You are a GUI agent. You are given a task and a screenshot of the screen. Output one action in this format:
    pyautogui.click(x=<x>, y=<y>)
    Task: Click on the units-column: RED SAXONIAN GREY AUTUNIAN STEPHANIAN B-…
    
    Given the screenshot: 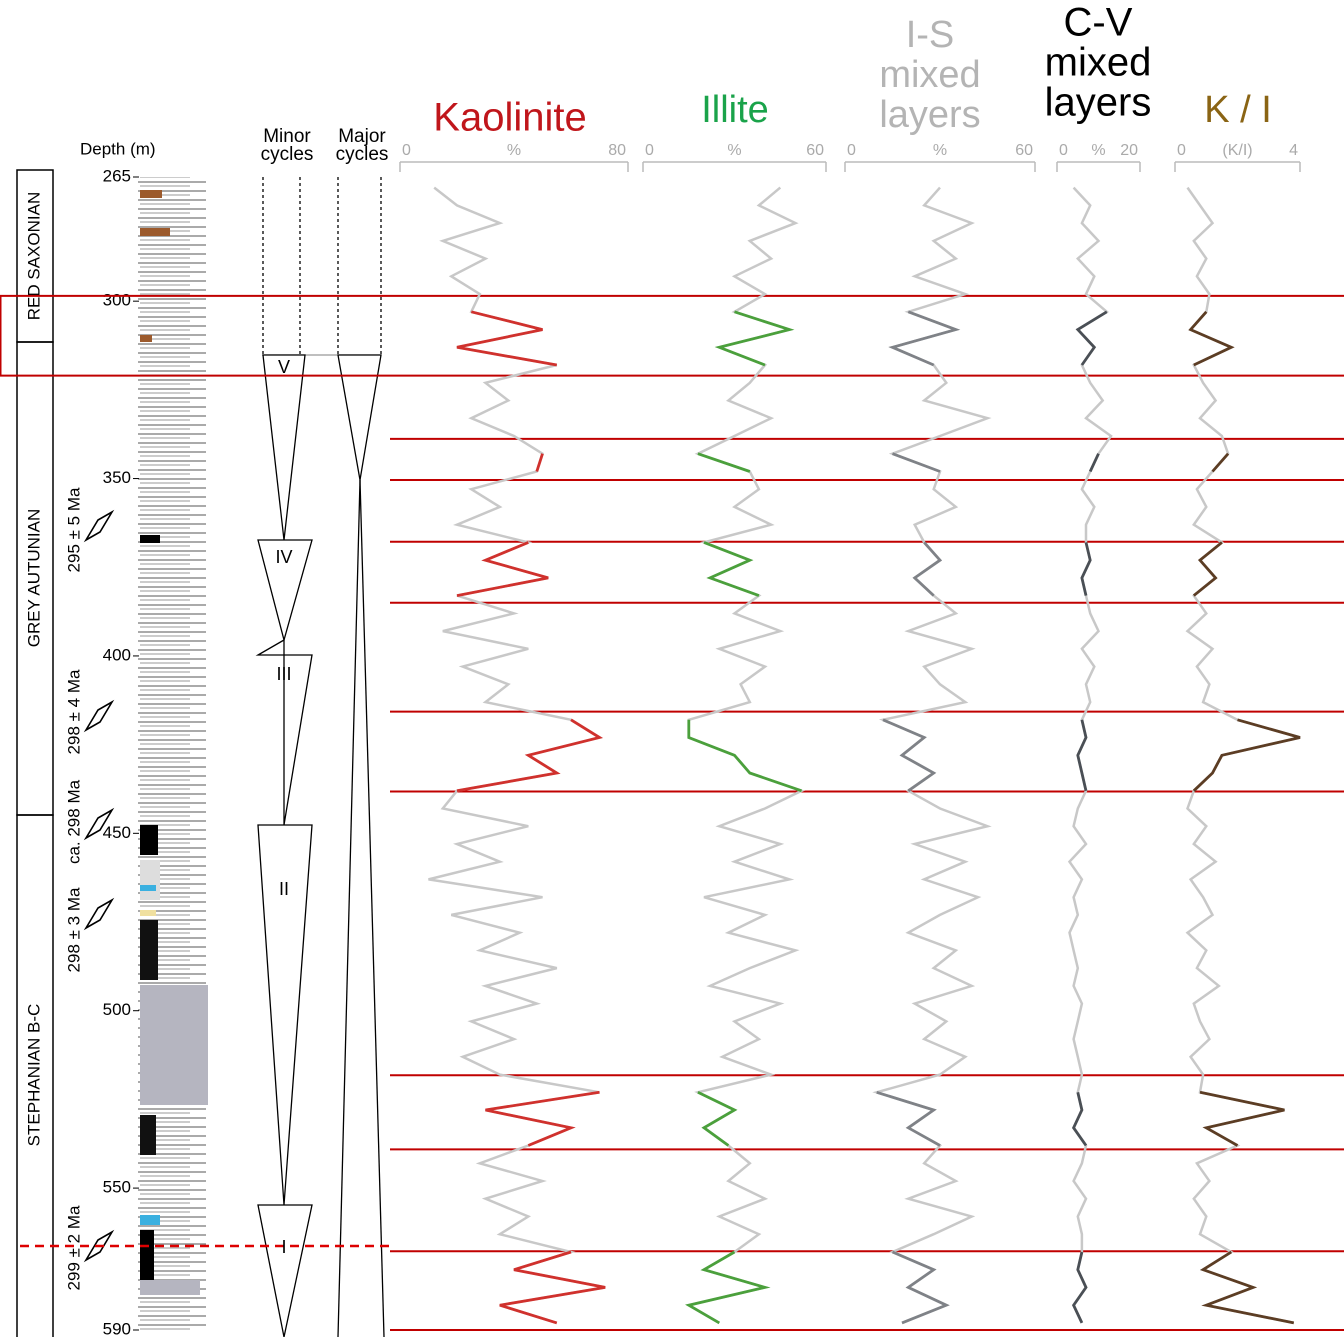 What is the action you would take?
    pyautogui.click(x=27, y=753)
    